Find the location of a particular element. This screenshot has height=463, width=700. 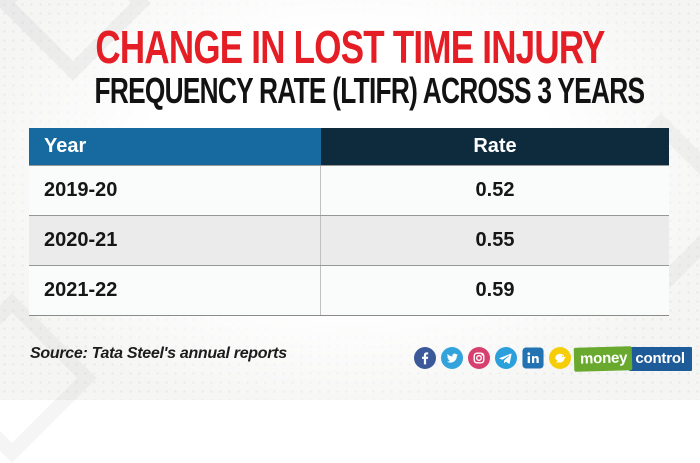

linkedin-icon is located at coordinates (533, 358).